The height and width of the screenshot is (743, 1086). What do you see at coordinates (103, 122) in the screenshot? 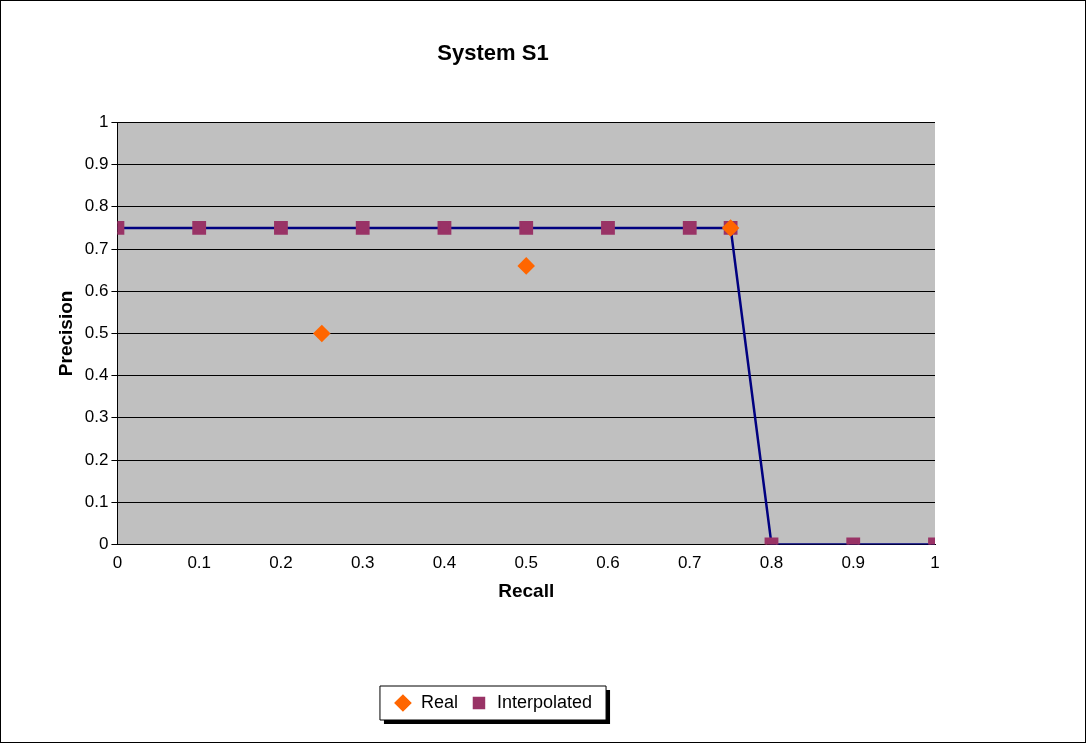
I see `y-tick-label: 1` at bounding box center [103, 122].